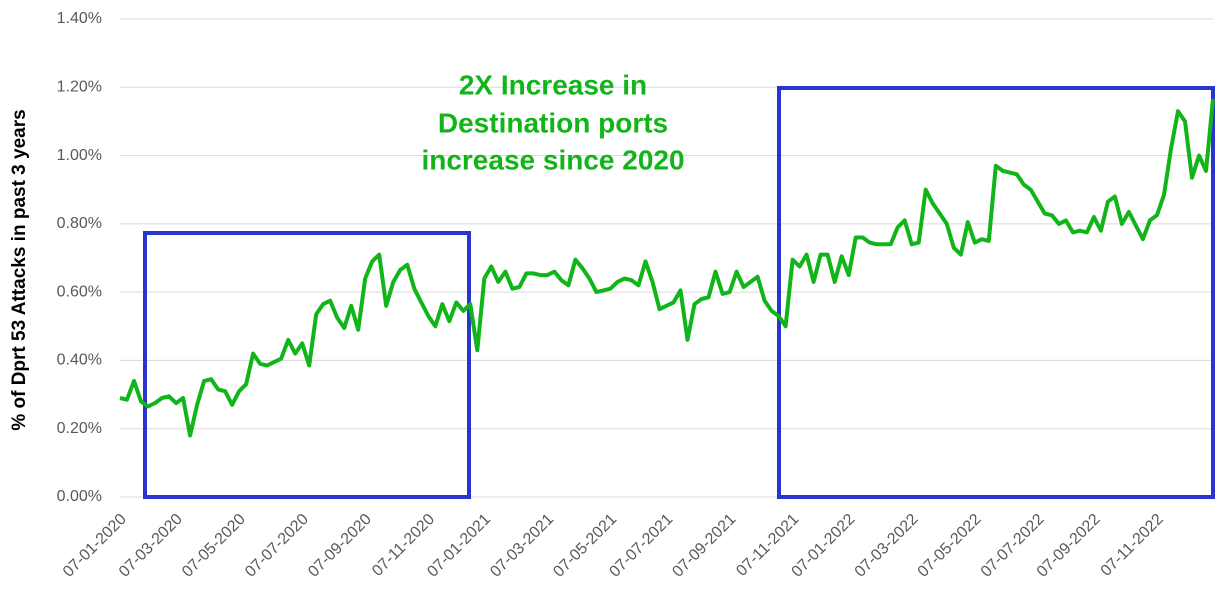 The width and height of the screenshot is (1217, 607). What do you see at coordinates (79, 291) in the screenshot?
I see `y-tick-label: 0.60%` at bounding box center [79, 291].